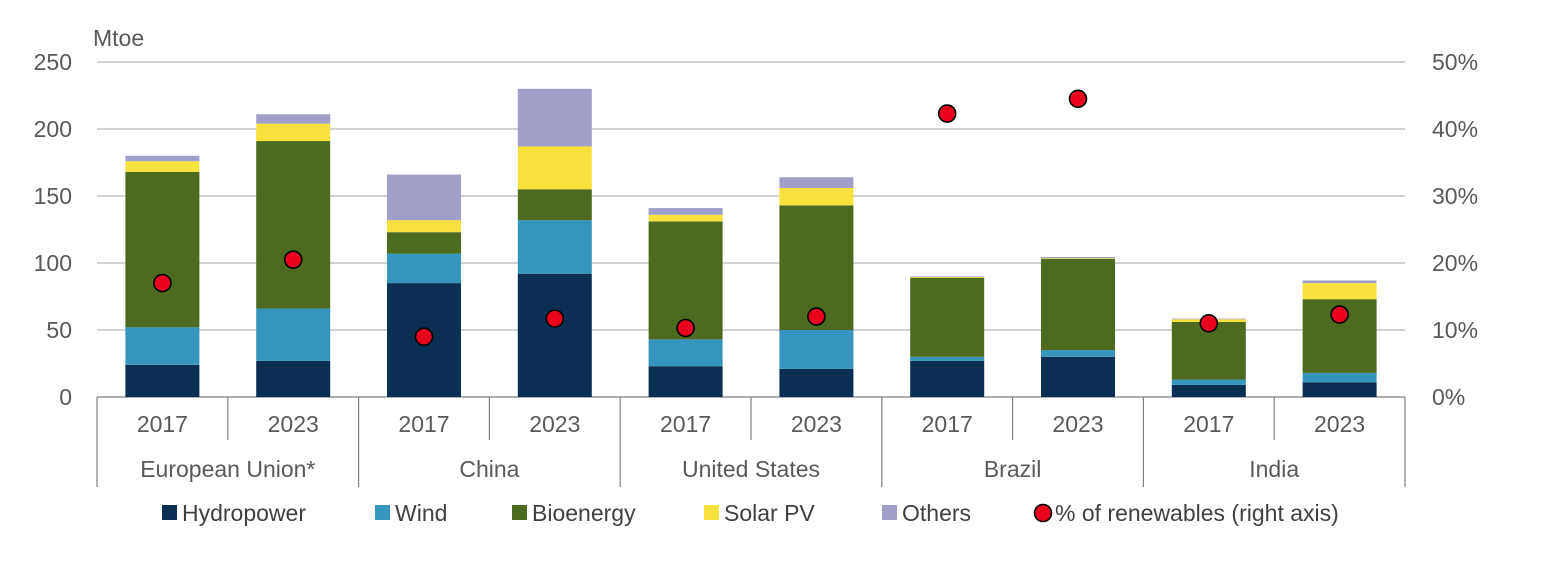  What do you see at coordinates (769, 513) in the screenshot?
I see `legend-label: Solar PV` at bounding box center [769, 513].